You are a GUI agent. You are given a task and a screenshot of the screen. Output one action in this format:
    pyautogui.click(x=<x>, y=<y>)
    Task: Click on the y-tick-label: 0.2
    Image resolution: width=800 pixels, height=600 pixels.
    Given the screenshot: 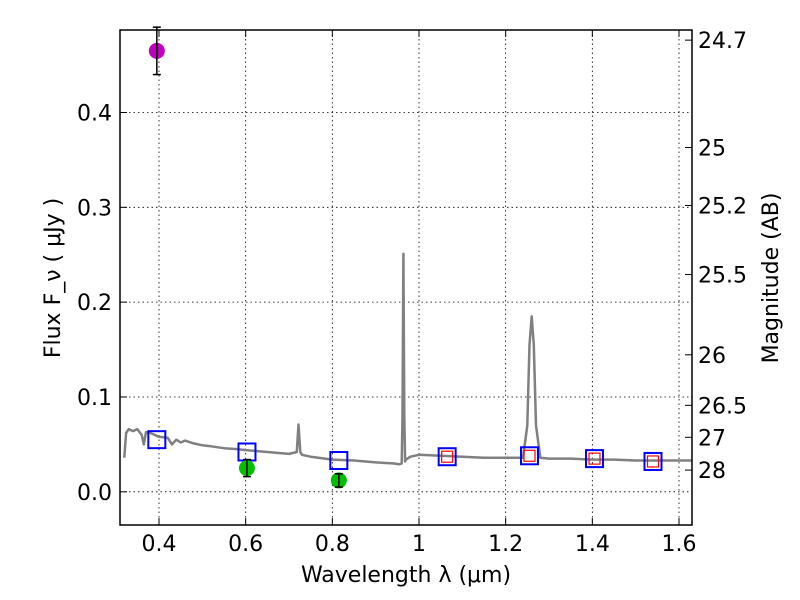 What is the action you would take?
    pyautogui.click(x=94, y=303)
    